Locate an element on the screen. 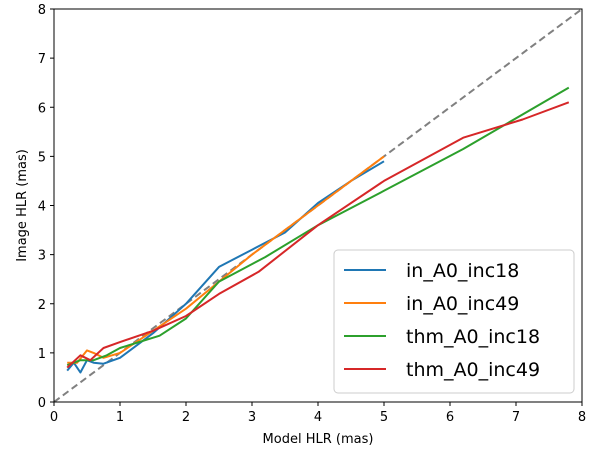 This screenshot has height=450, width=602. x-tick-label: 1 is located at coordinates (120, 417).